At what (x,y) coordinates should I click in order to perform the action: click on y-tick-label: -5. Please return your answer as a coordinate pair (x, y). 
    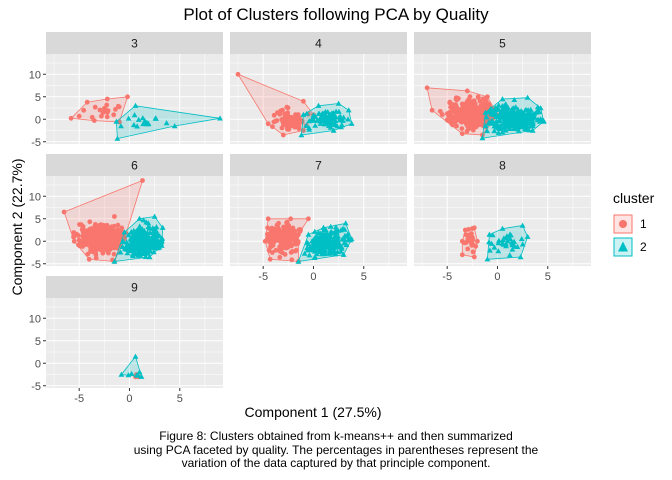
    Looking at the image, I should click on (36, 143).